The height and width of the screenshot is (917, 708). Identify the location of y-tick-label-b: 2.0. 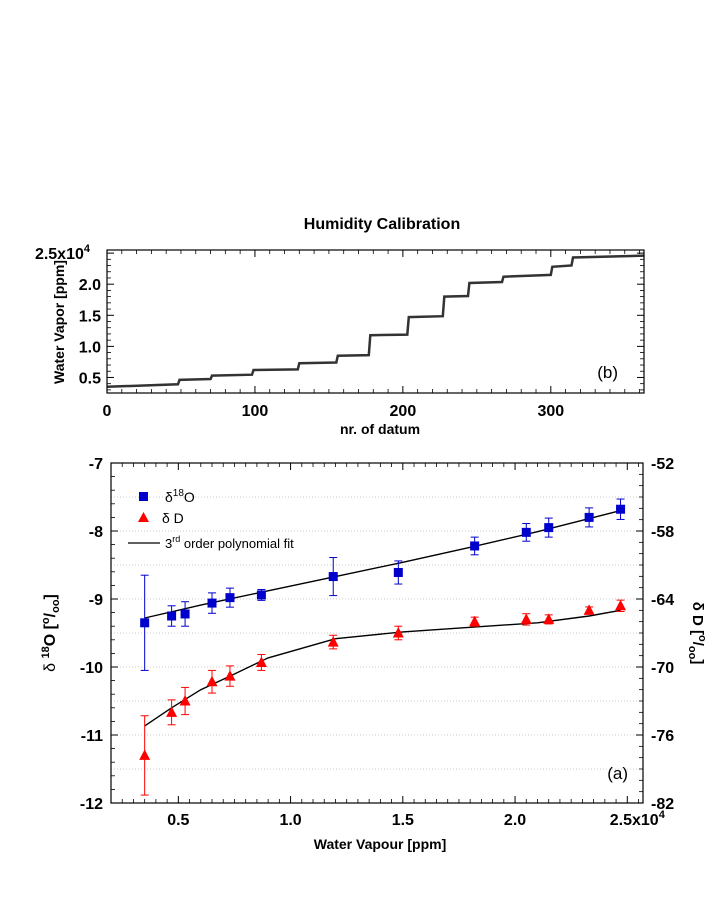
(90, 285).